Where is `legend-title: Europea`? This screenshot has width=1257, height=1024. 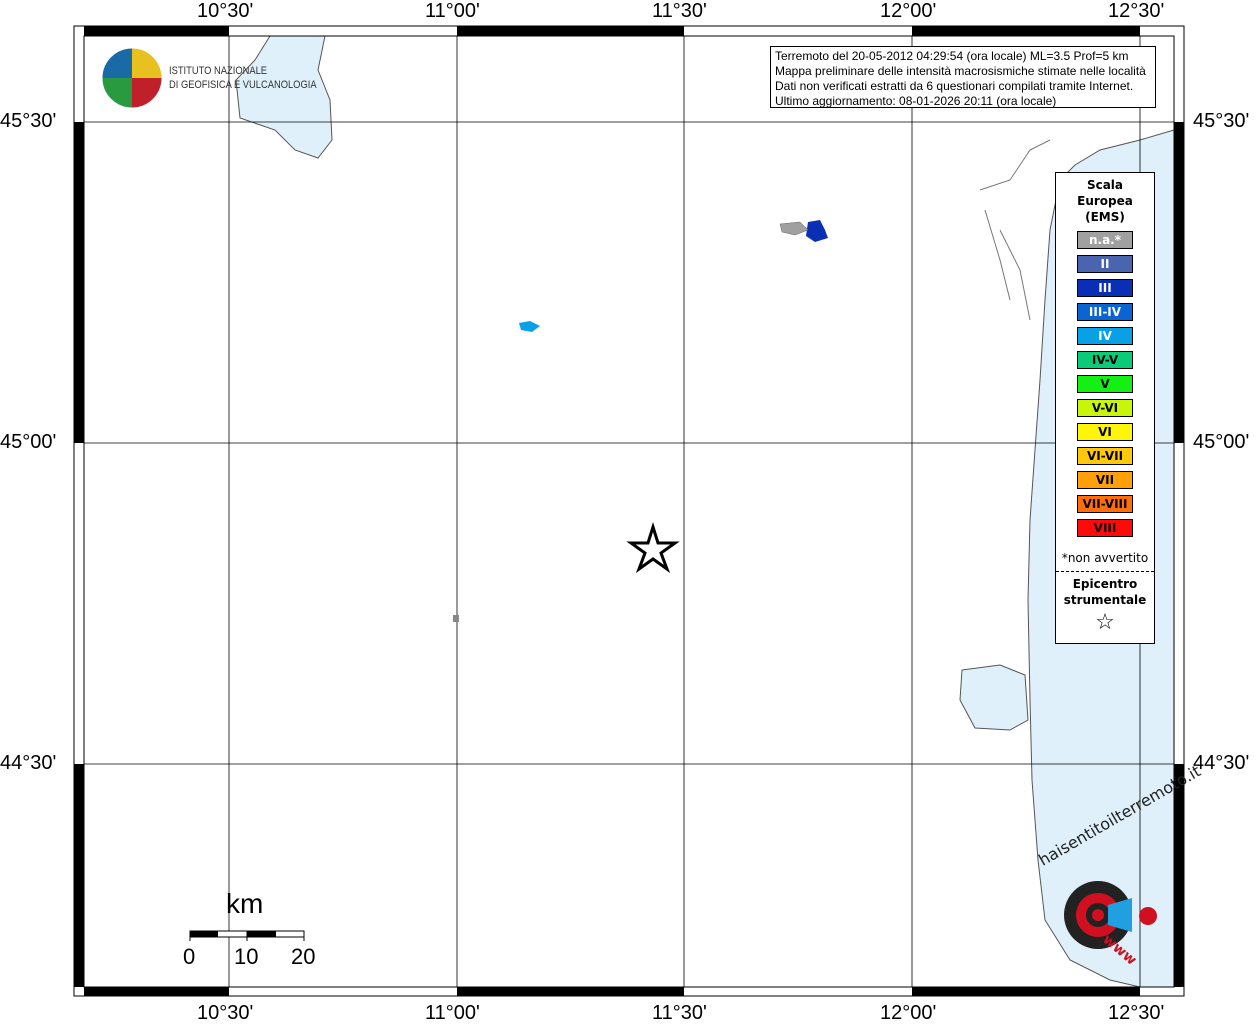 legend-title: Europea is located at coordinates (1105, 201).